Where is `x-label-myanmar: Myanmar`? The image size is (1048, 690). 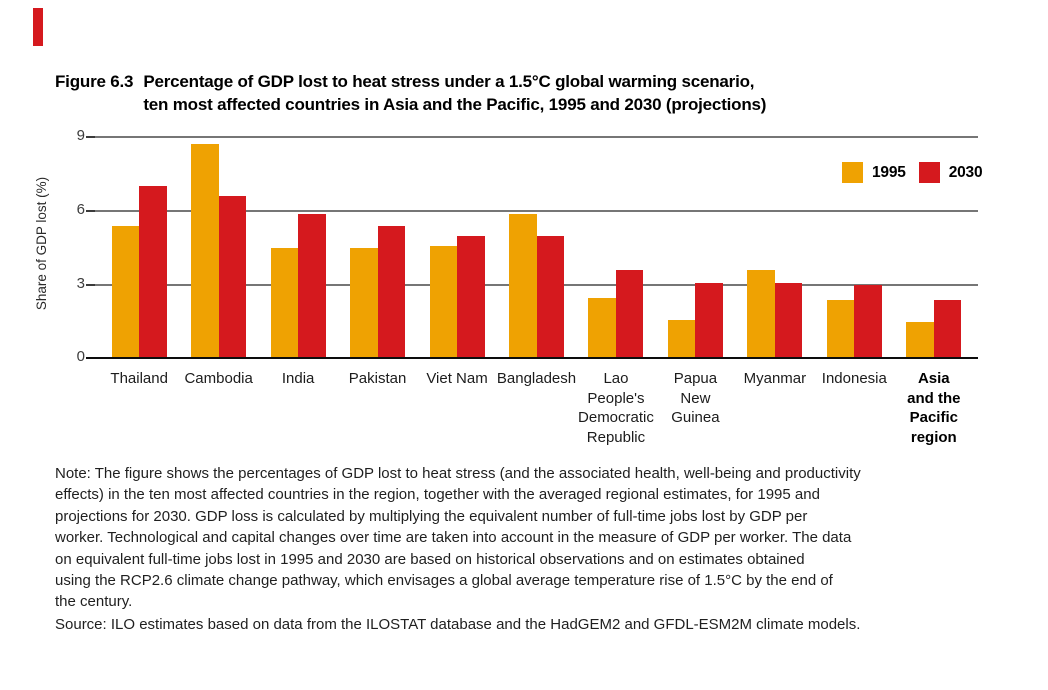
x-label-myanmar: Myanmar is located at coordinates (775, 378).